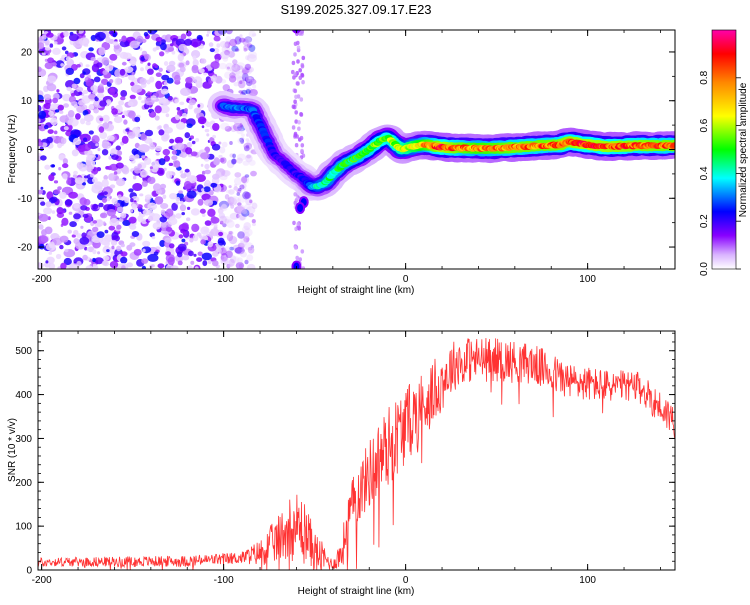 This screenshot has width=750, height=605. Describe the element at coordinates (12, 149) in the screenshot. I see `spectrogram-y-label: Frequency (Hz)` at that location.